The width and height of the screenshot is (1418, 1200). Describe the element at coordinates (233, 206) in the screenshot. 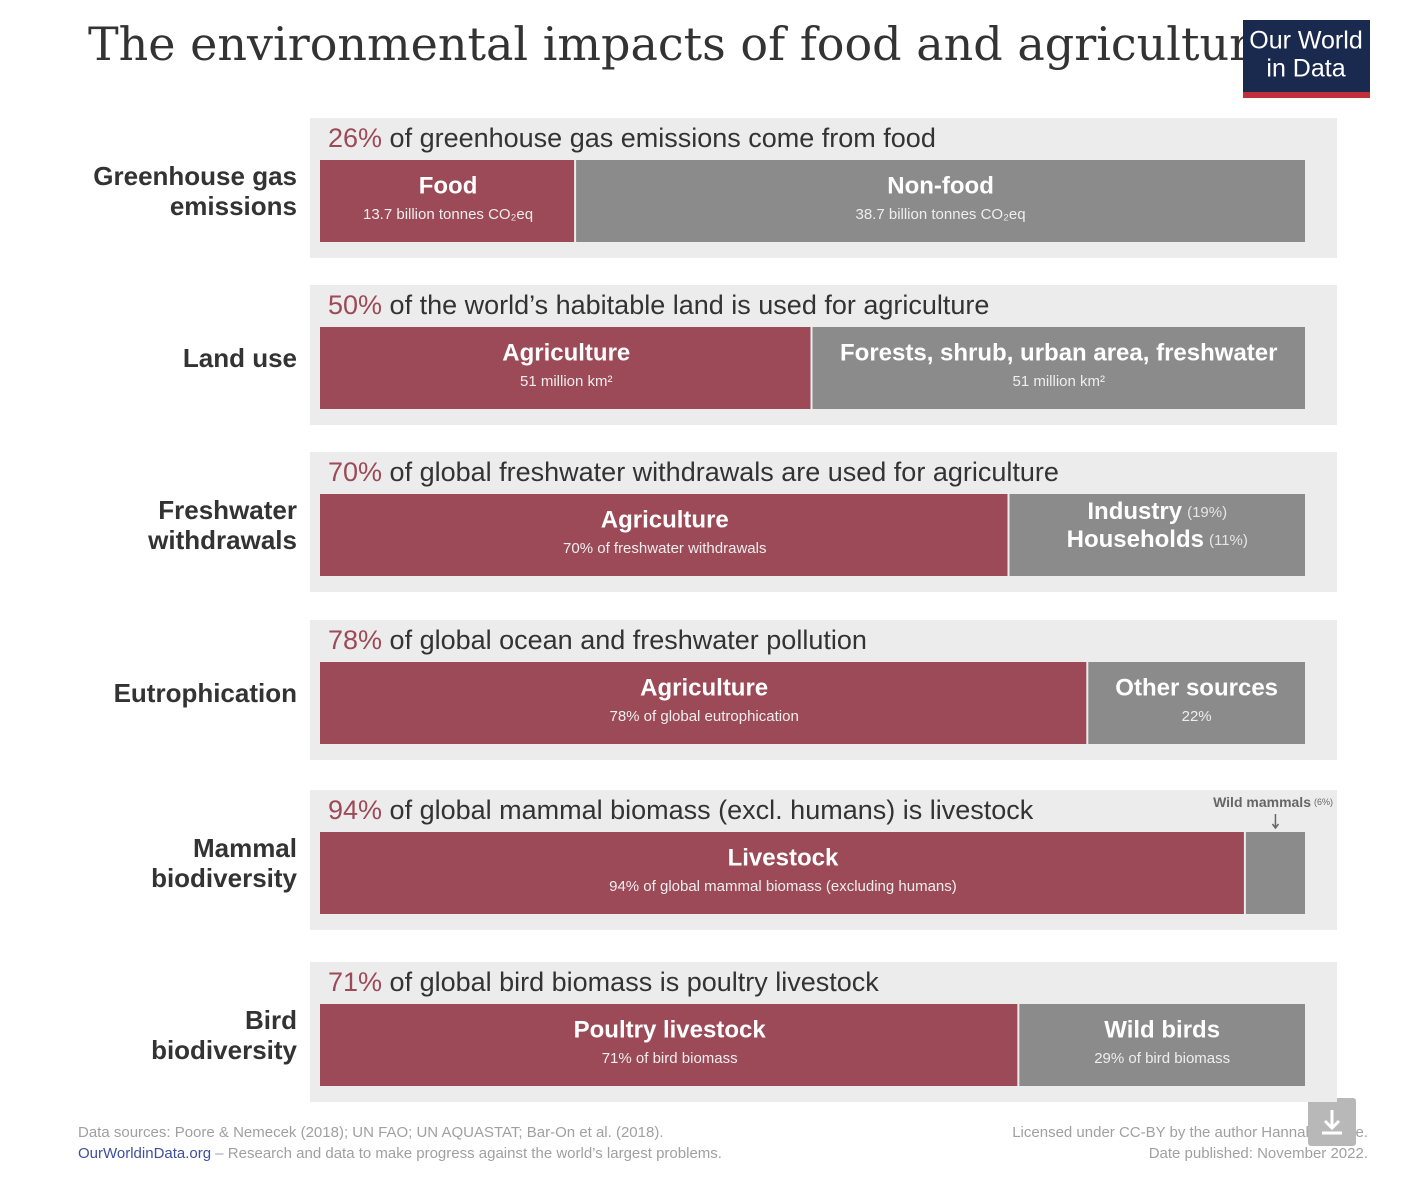

I see `row-label: emissions` at that location.